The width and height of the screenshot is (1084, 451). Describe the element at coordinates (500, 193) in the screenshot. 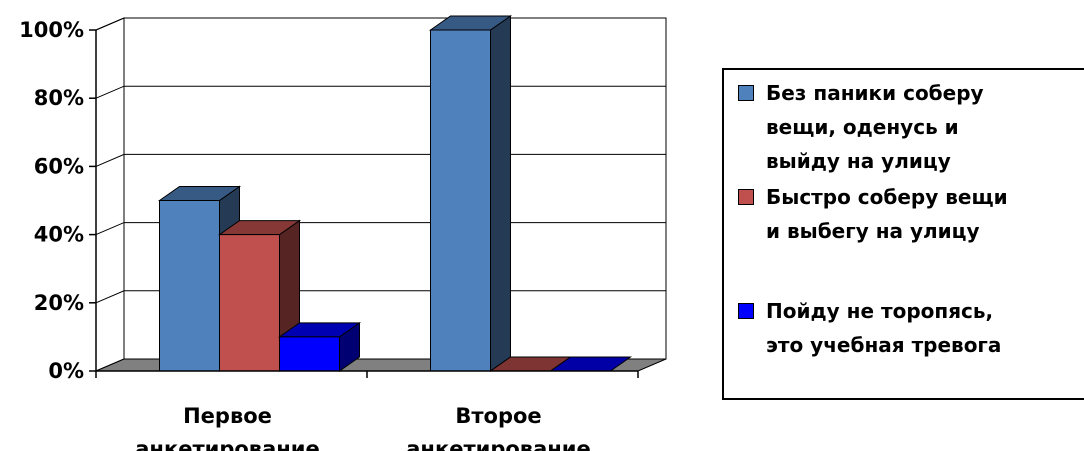

I see `bar-side-face` at that location.